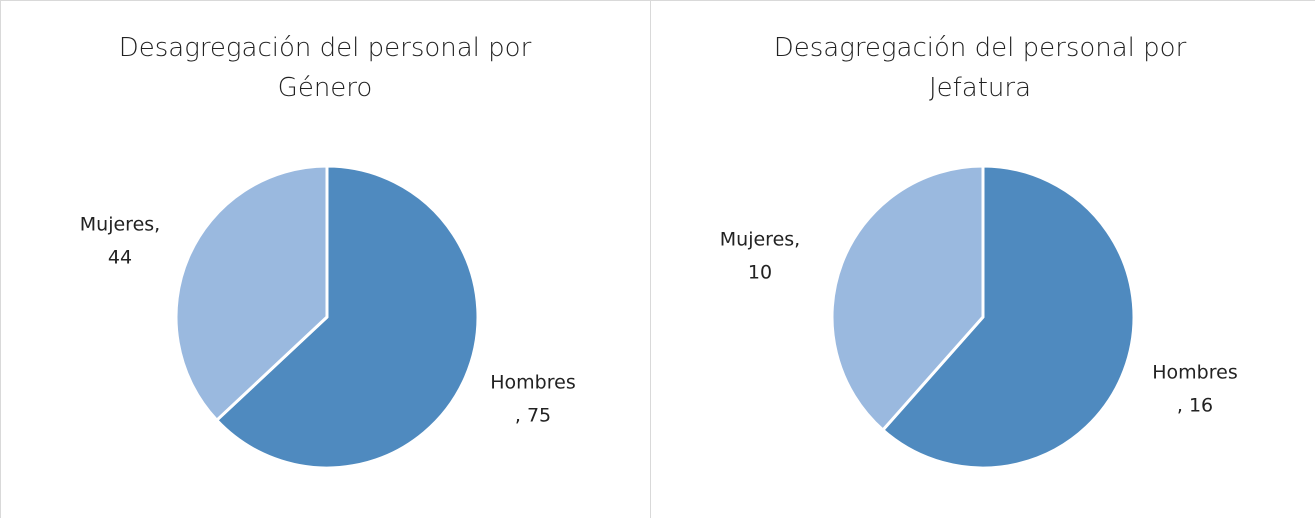  What do you see at coordinates (760, 273) in the screenshot?
I see `data-label: 10` at bounding box center [760, 273].